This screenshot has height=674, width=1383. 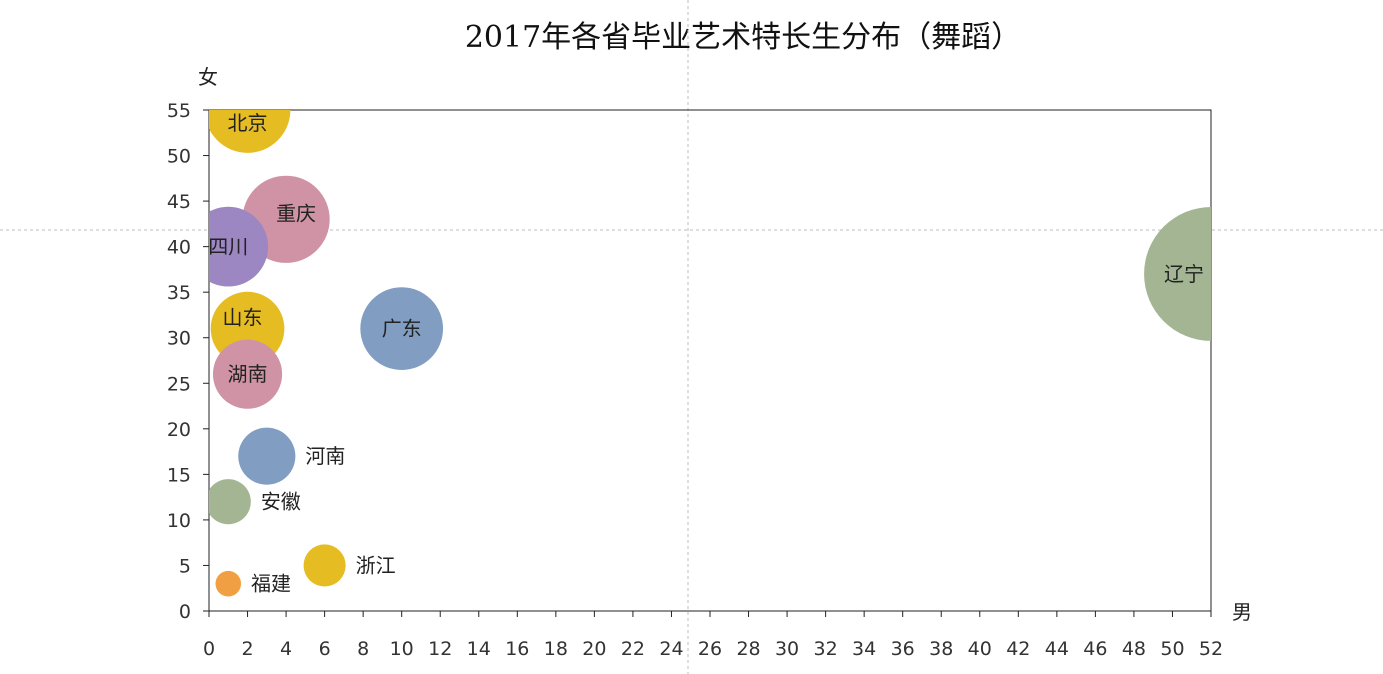 What do you see at coordinates (1211, 649) in the screenshot?
I see `x-tick-label: 52` at bounding box center [1211, 649].